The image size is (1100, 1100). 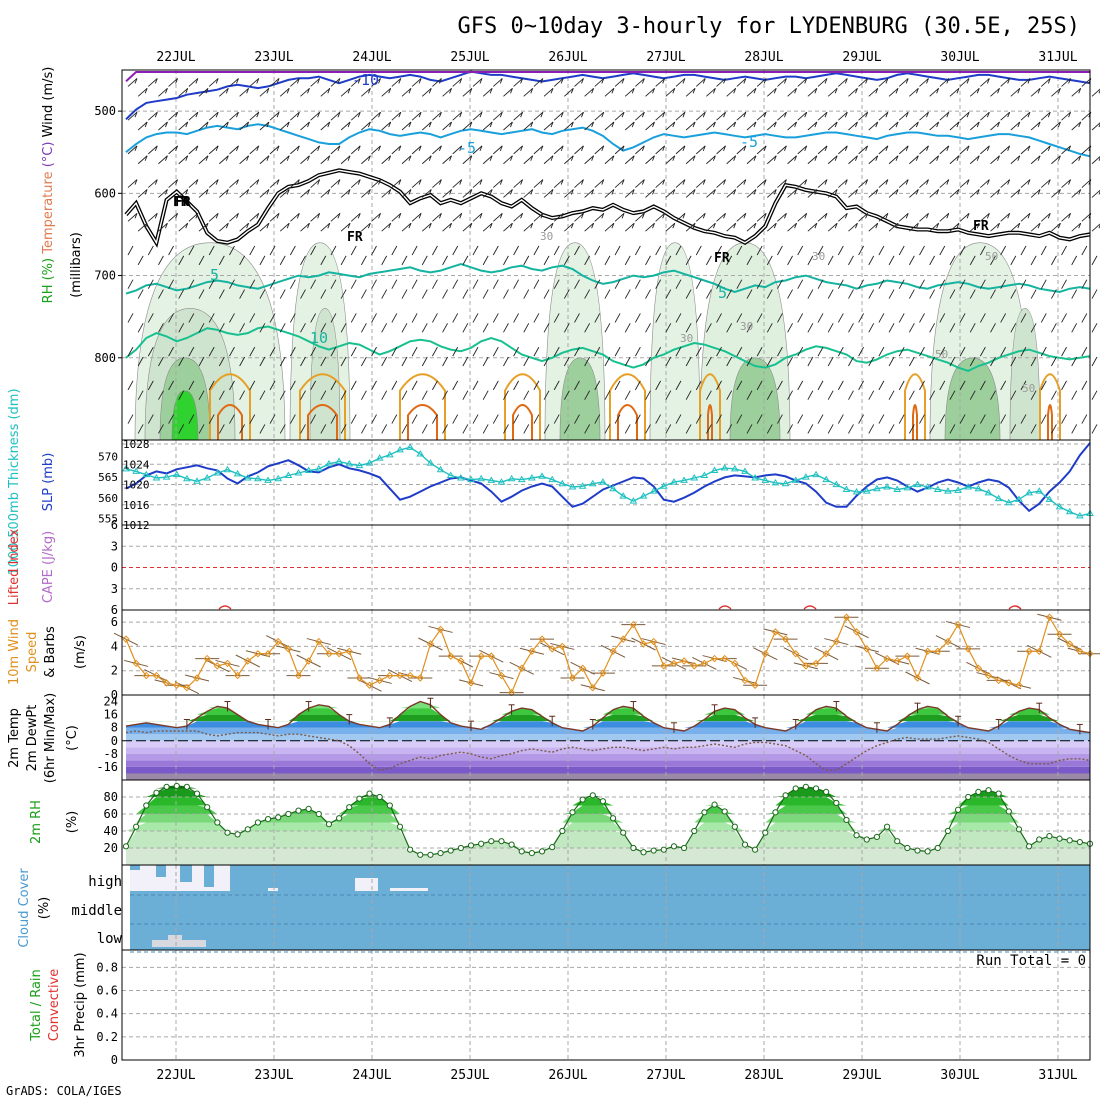 What do you see at coordinates (24, 908) in the screenshot?
I see `cloud-axis-label: Cloud Cover` at bounding box center [24, 908].